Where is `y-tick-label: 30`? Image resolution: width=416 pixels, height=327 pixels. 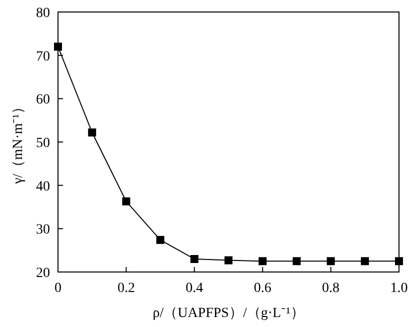 y-tick-label: 30 is located at coordinates (43, 230).